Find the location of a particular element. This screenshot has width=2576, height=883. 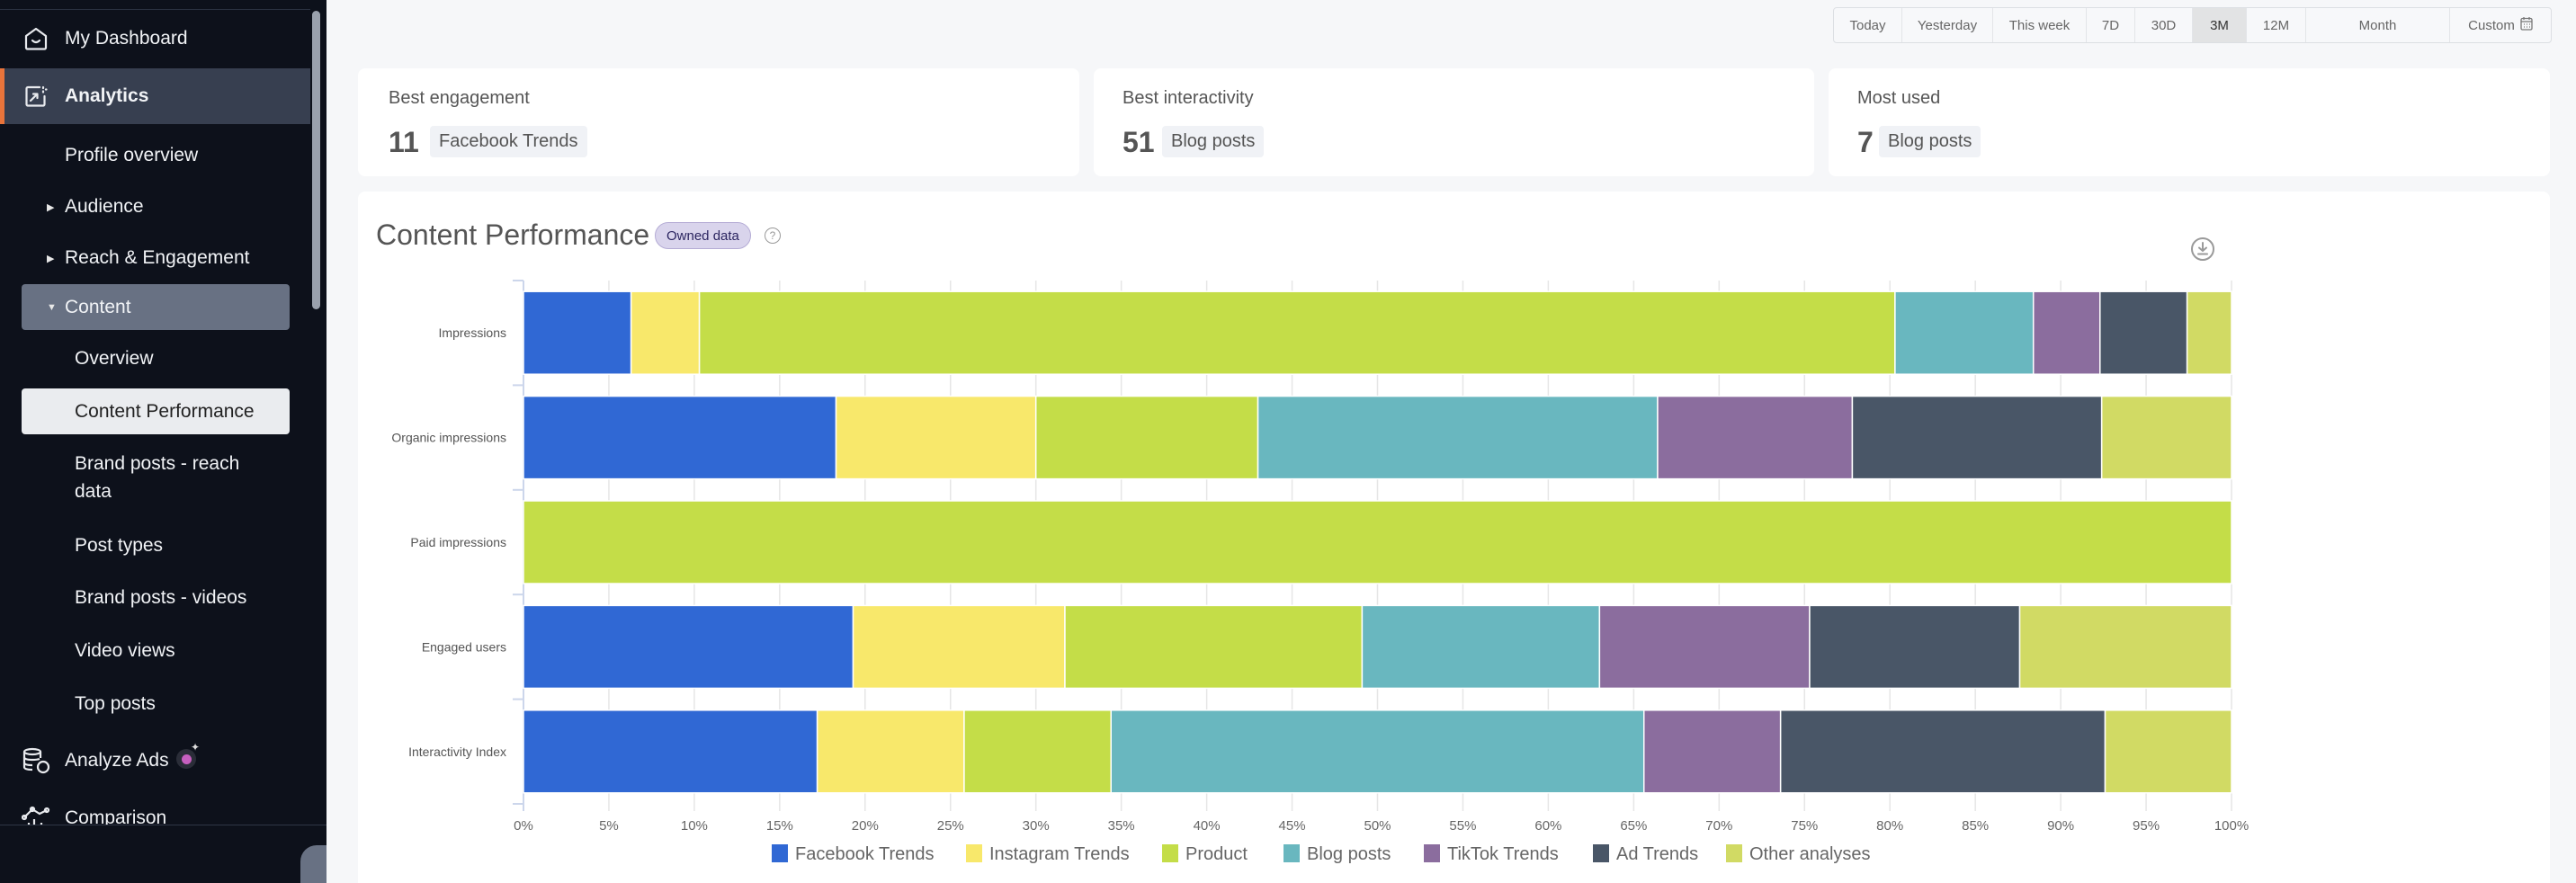

y-category-label: Paid impressions is located at coordinates (458, 542).